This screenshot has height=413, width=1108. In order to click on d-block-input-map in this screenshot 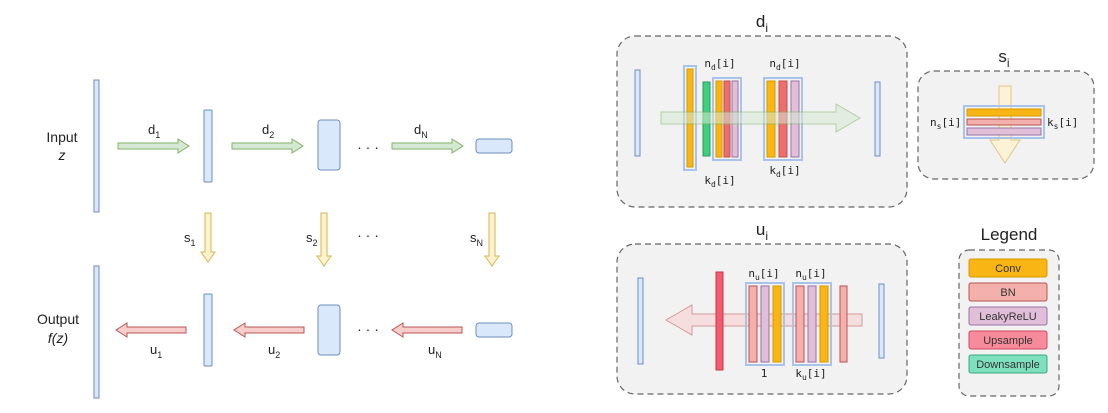, I will do `click(637, 113)`.